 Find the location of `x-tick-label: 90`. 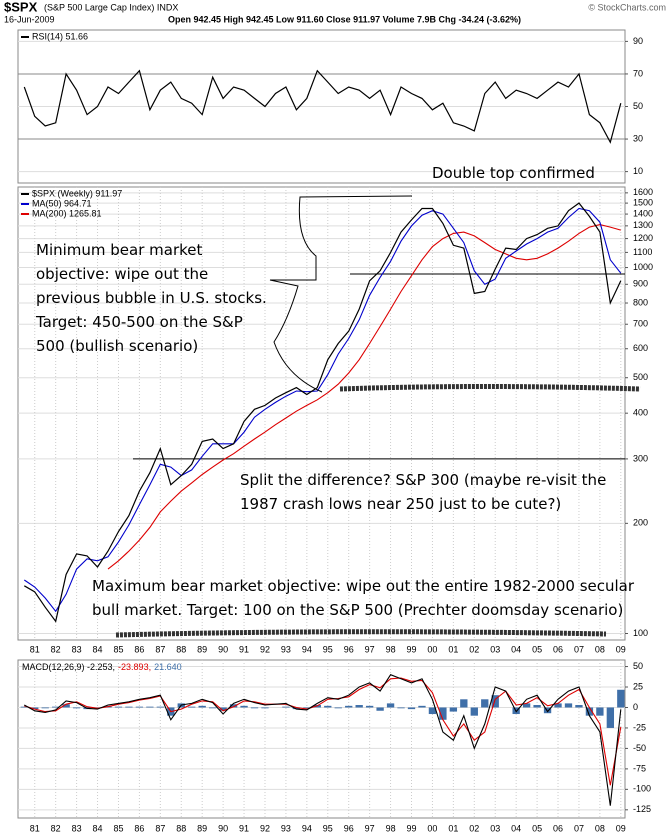

x-tick-label: 90 is located at coordinates (223, 649).